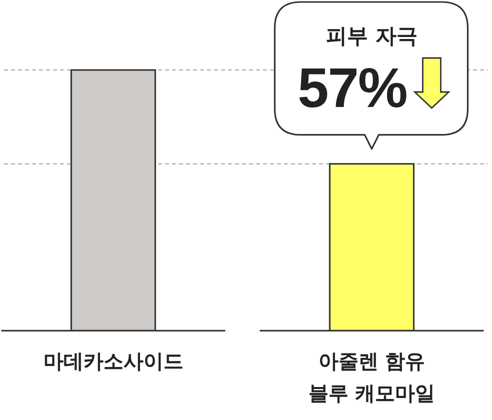  I want to click on text: 피부 자극, so click(372, 36).